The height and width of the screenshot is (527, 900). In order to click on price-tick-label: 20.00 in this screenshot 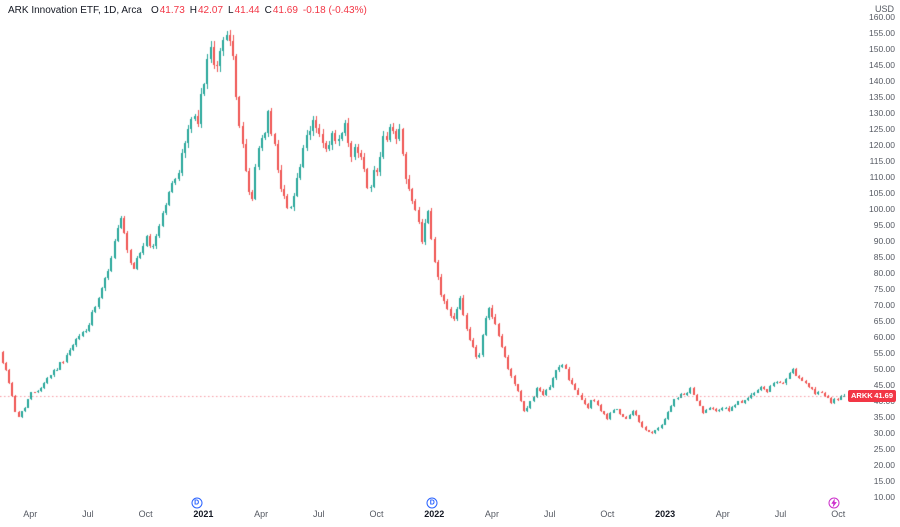, I will do `click(884, 465)`.